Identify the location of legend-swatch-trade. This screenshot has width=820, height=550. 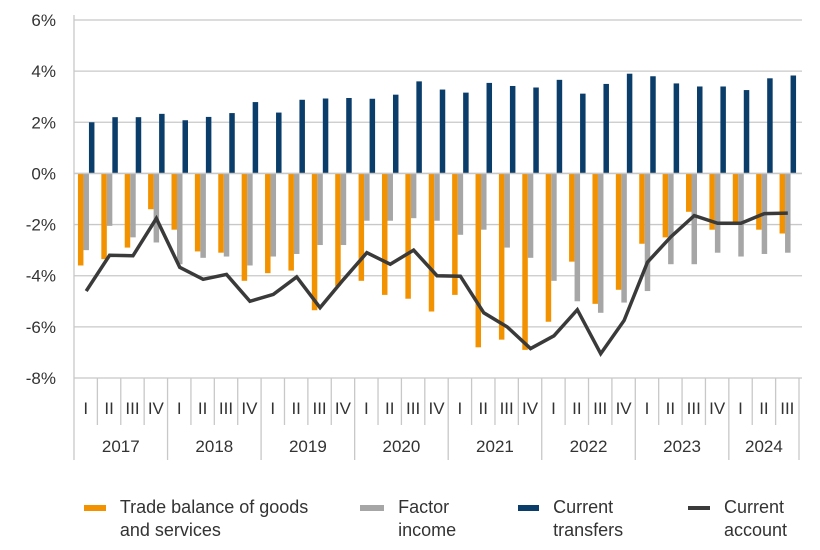
(95, 508).